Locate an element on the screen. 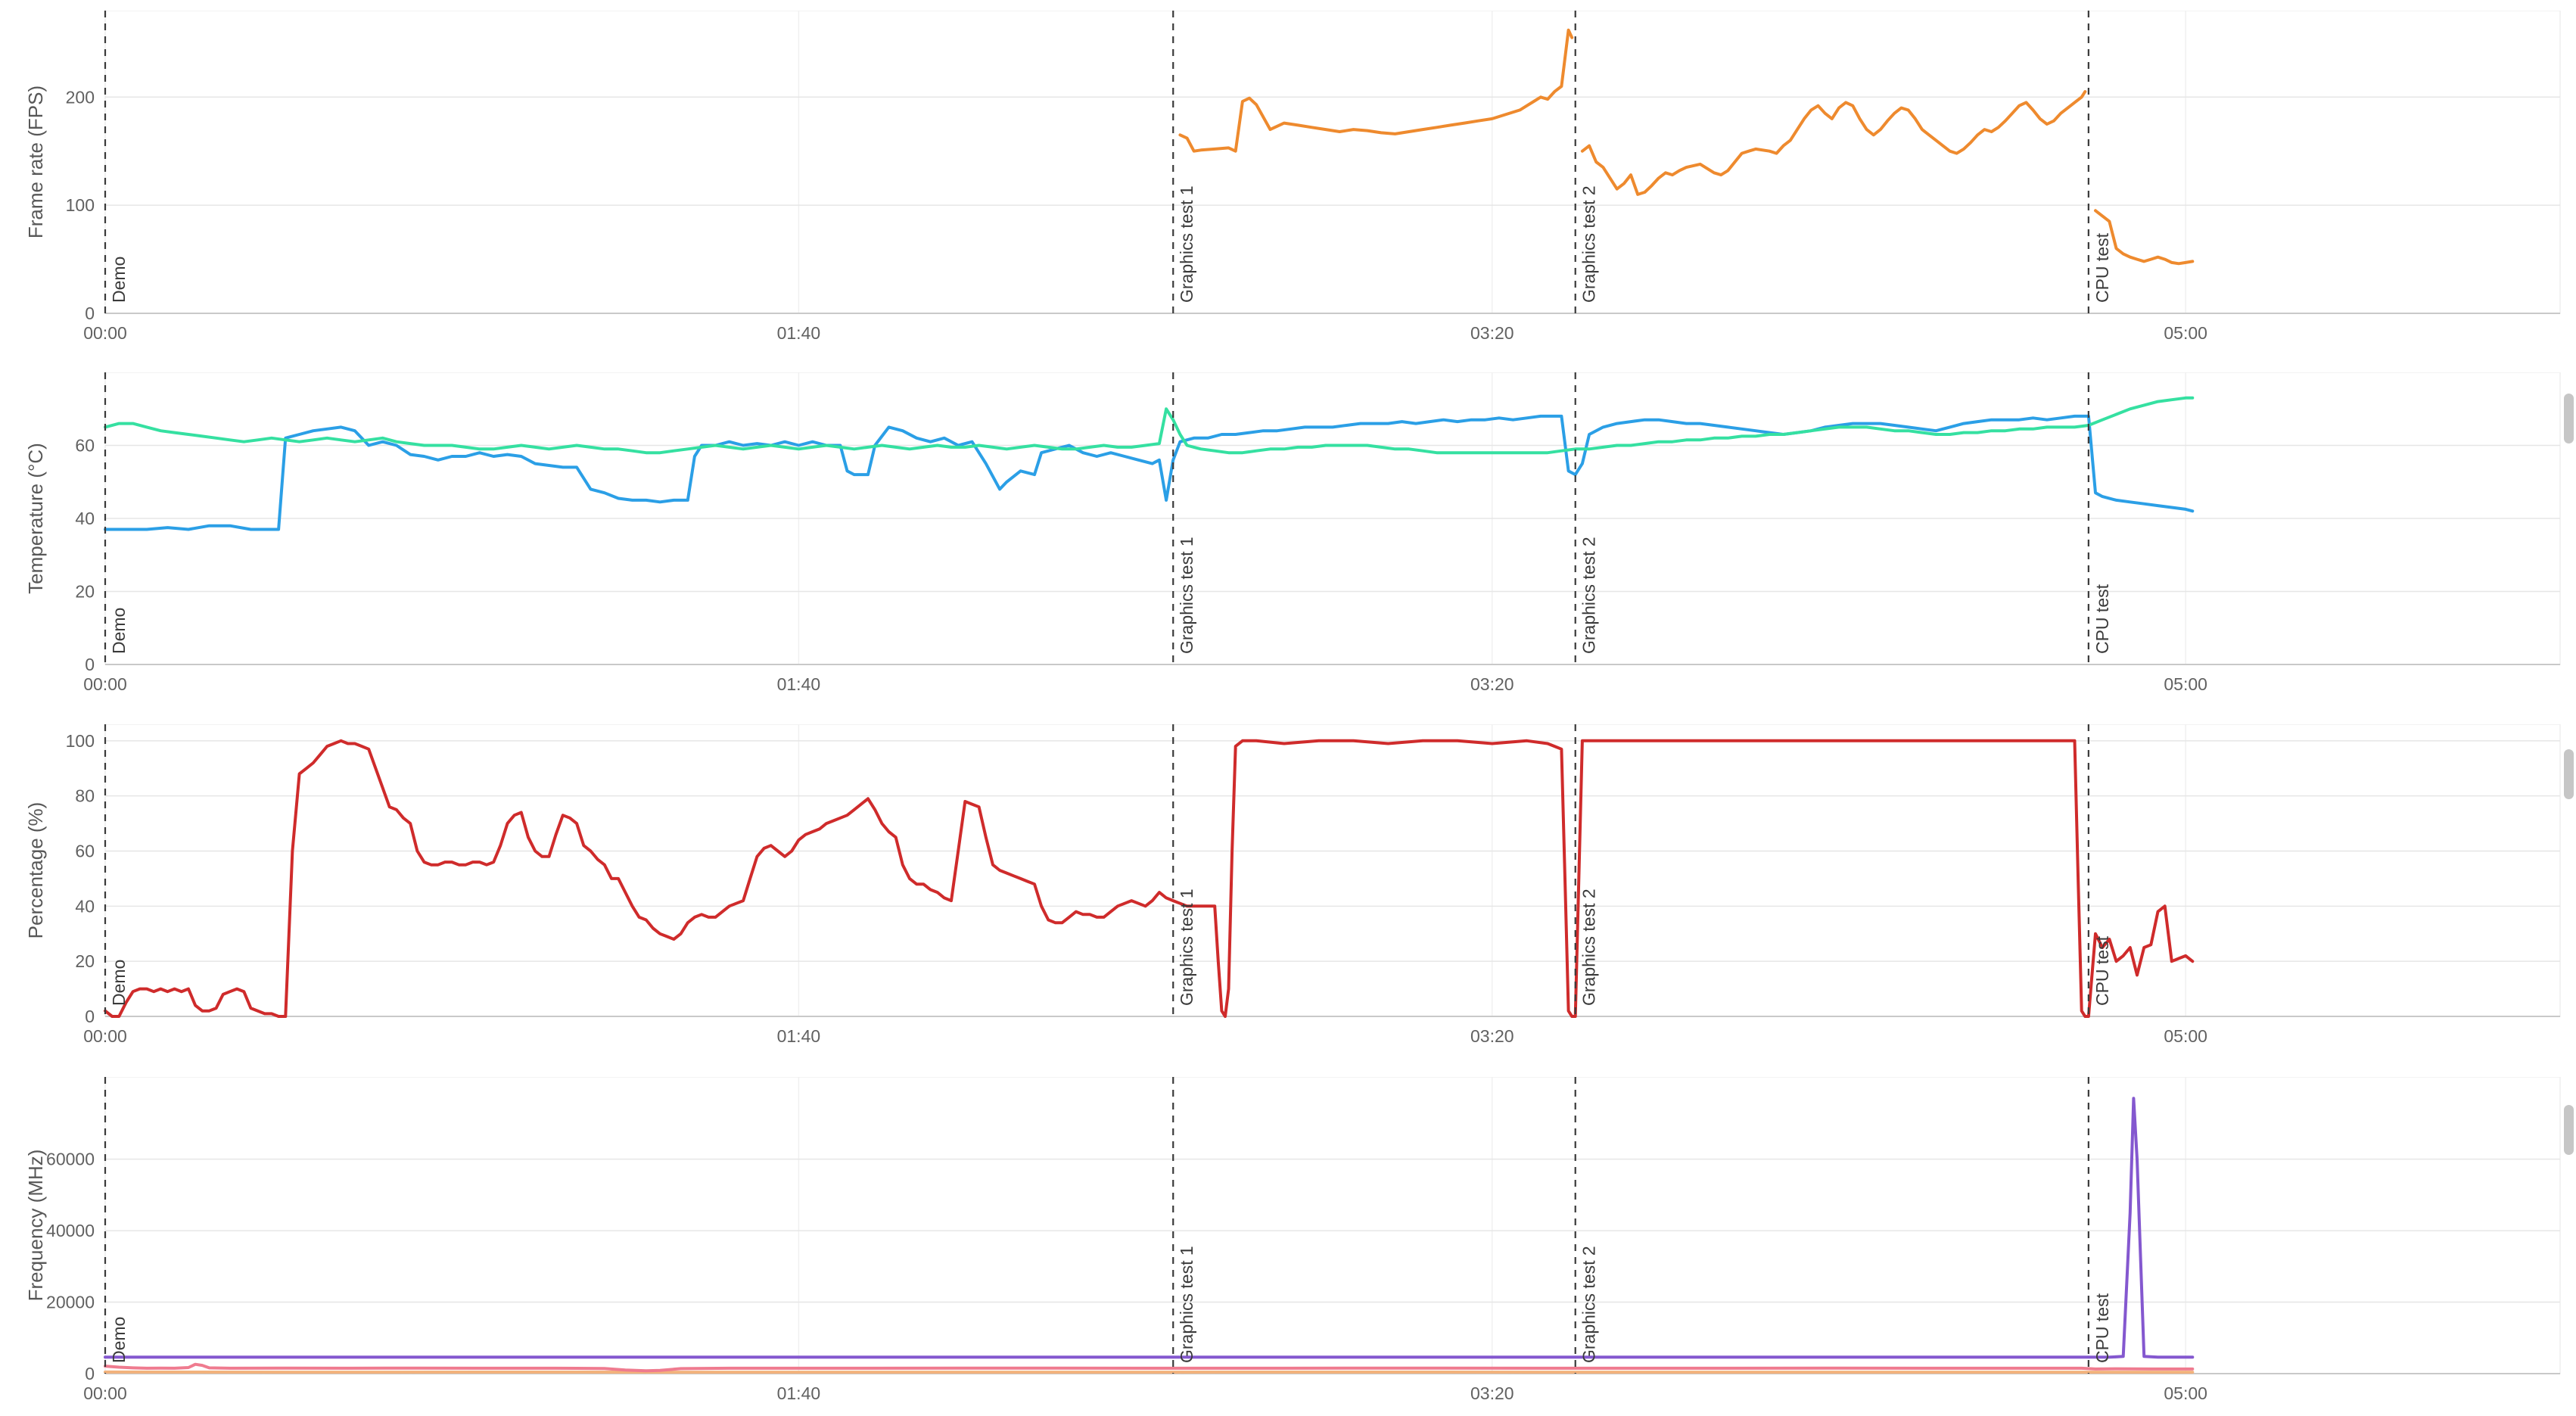 The image size is (2576, 1416). y-tick-label: 20000 is located at coordinates (70, 1302).